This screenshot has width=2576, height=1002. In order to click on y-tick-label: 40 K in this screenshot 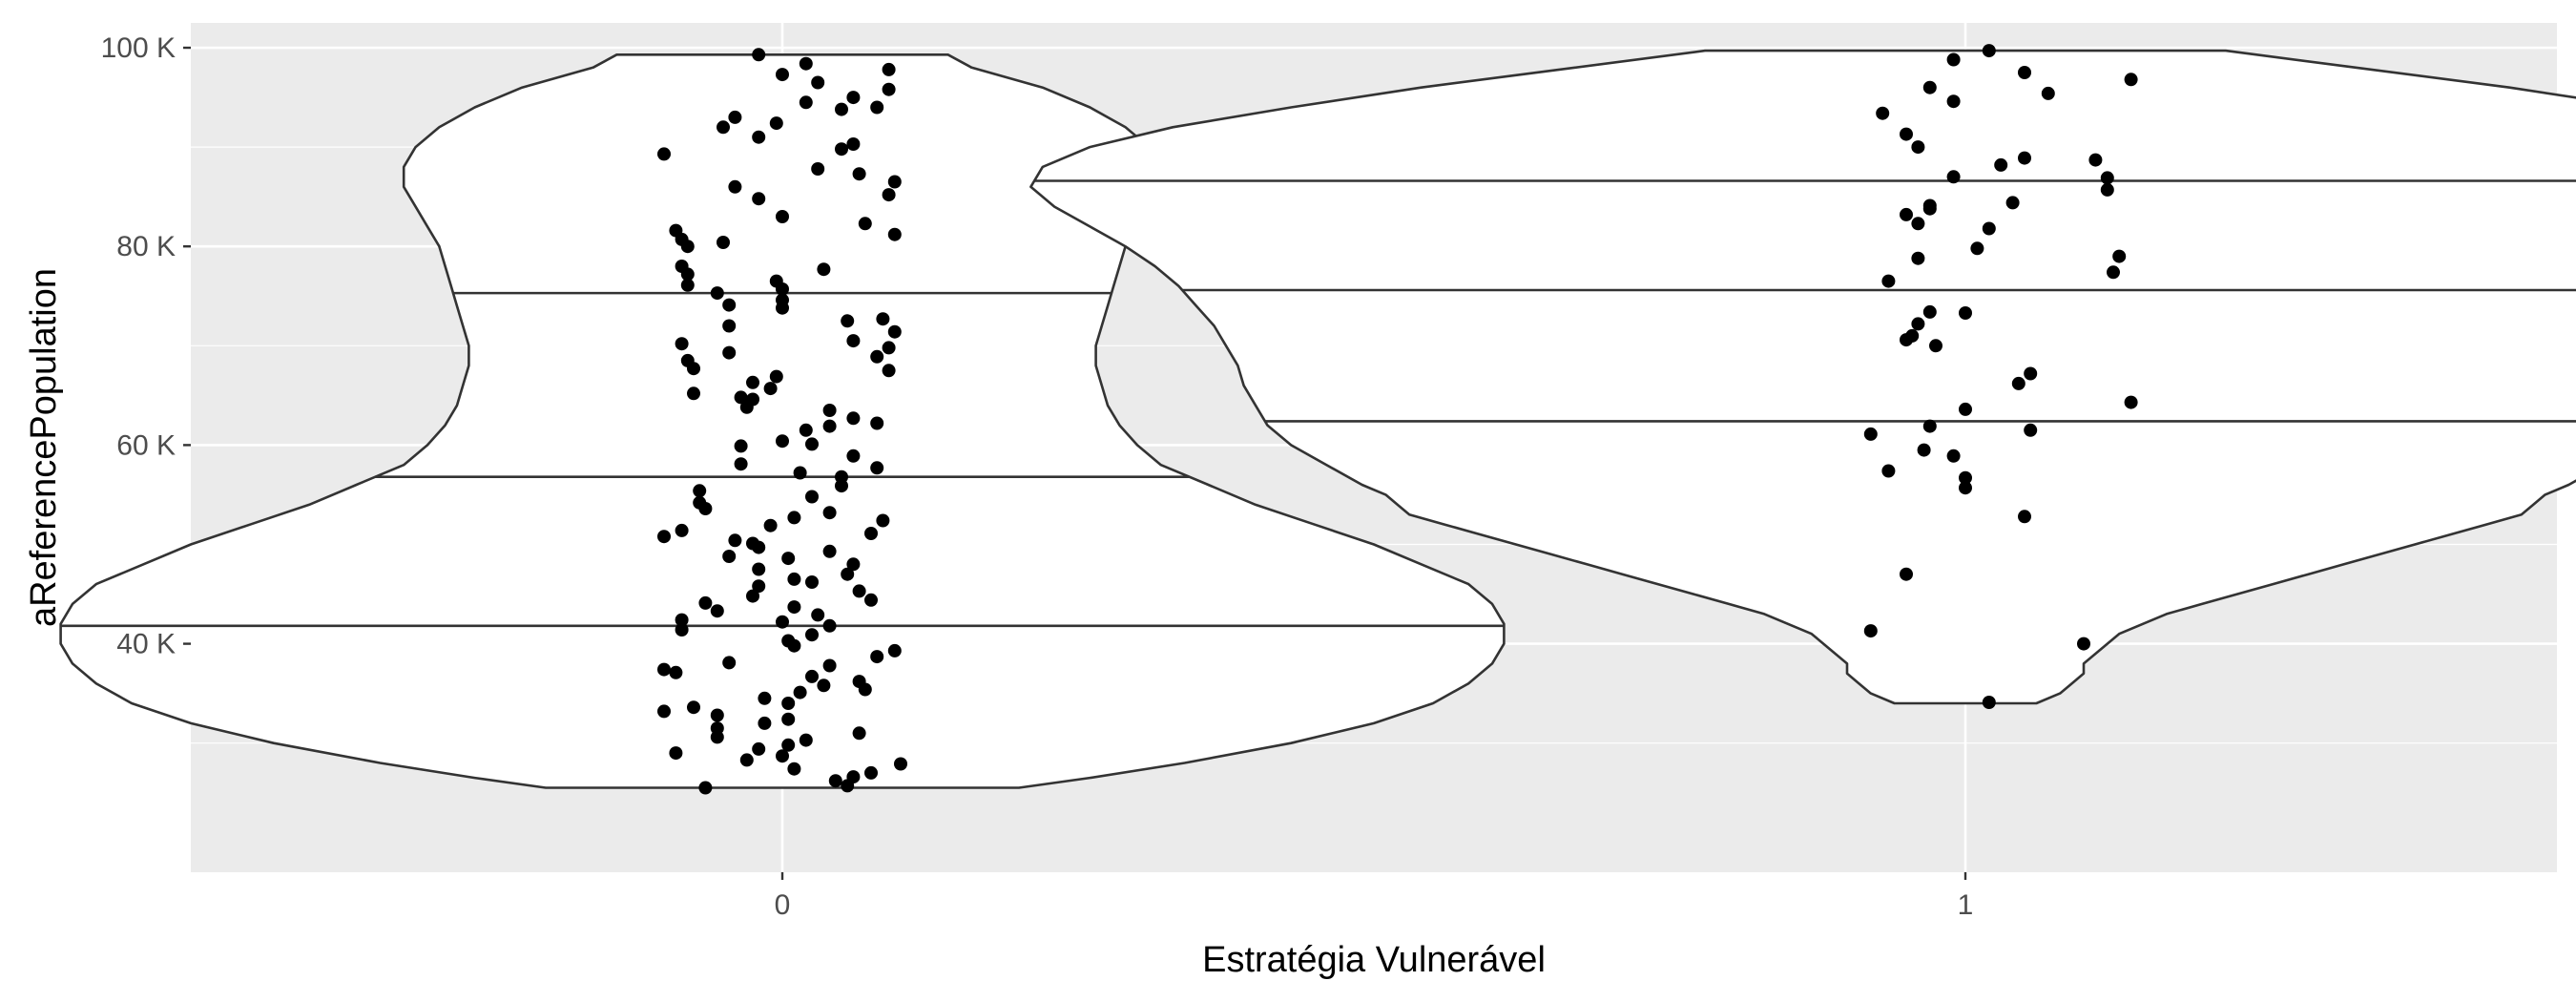, I will do `click(146, 644)`.